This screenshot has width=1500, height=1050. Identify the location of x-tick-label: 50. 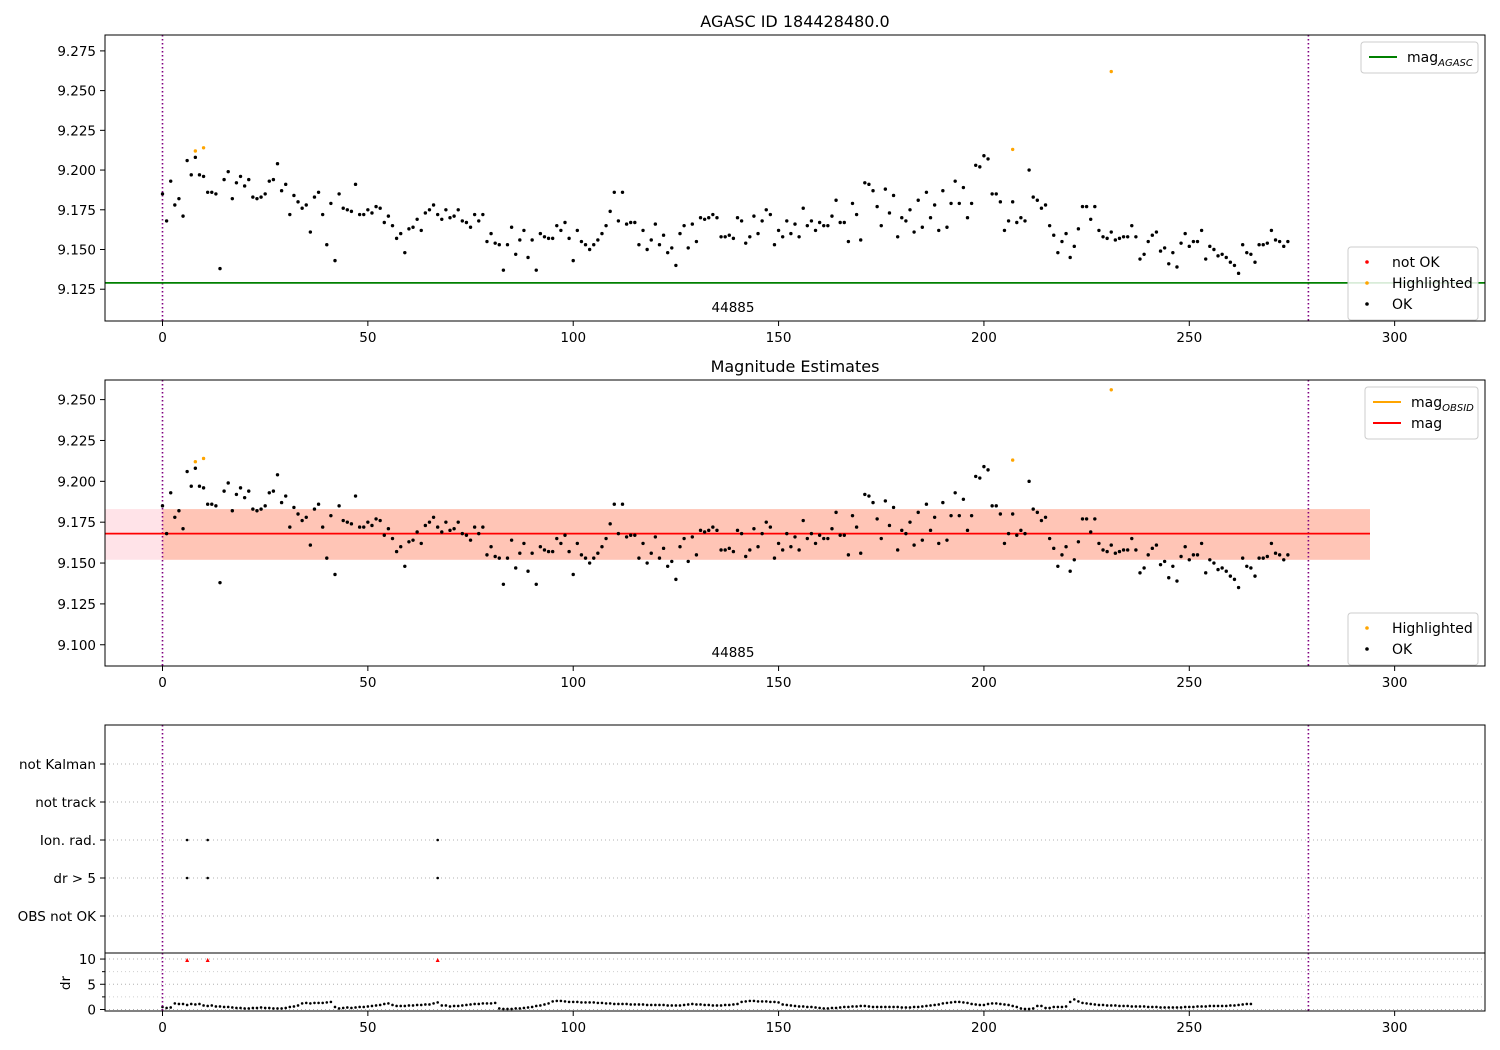
(367, 1028).